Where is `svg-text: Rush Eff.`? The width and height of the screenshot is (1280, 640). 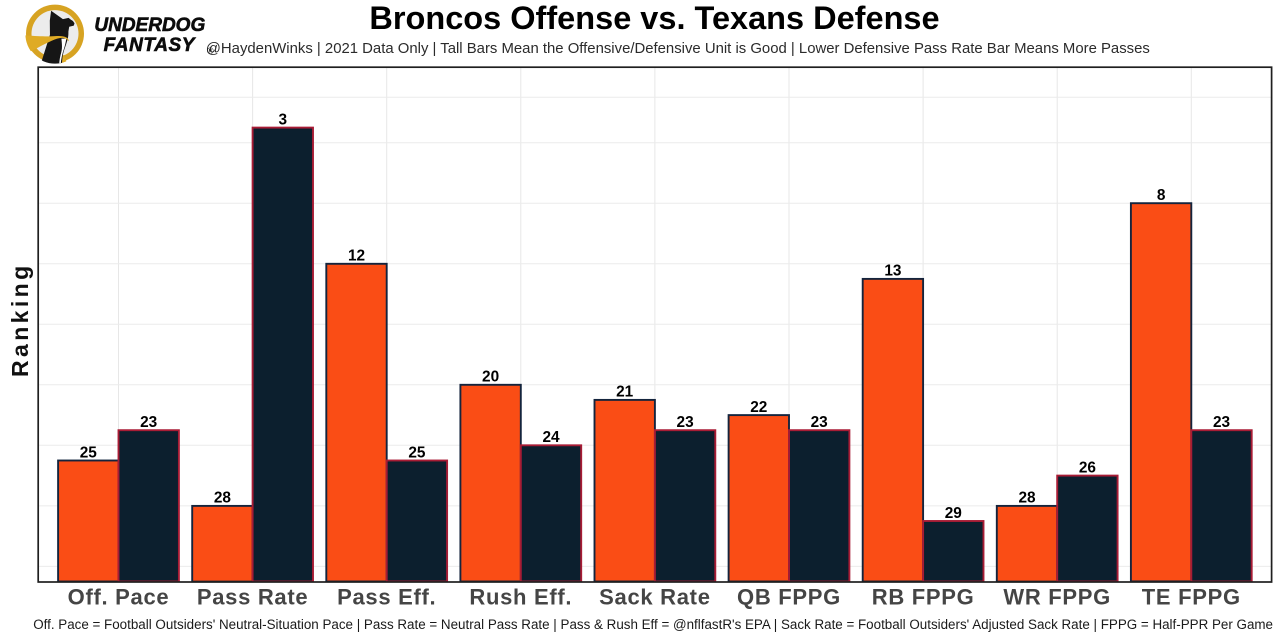
svg-text: Rush Eff. is located at coordinates (520, 596).